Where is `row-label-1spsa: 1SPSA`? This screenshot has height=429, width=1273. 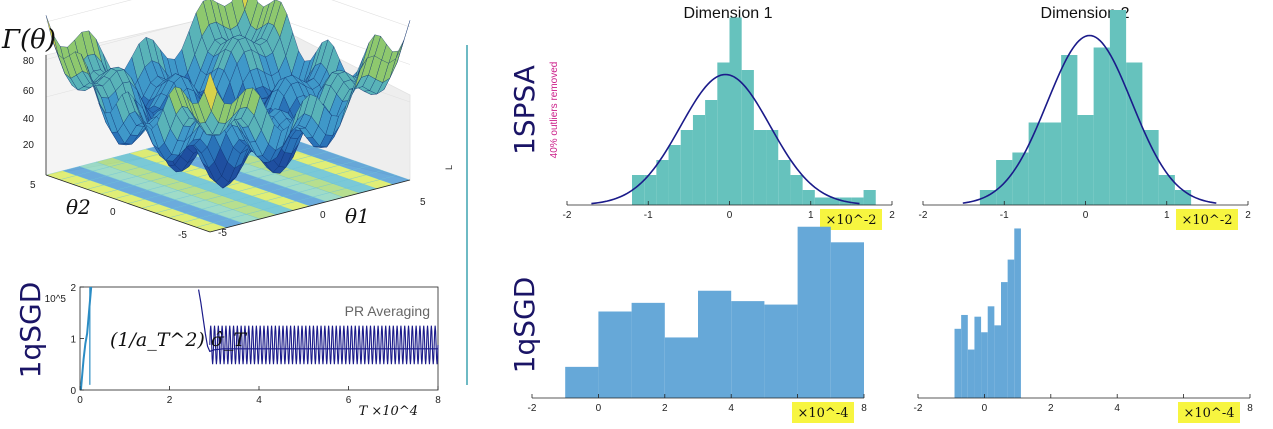
row-label-1spsa: 1SPSA is located at coordinates (524, 110).